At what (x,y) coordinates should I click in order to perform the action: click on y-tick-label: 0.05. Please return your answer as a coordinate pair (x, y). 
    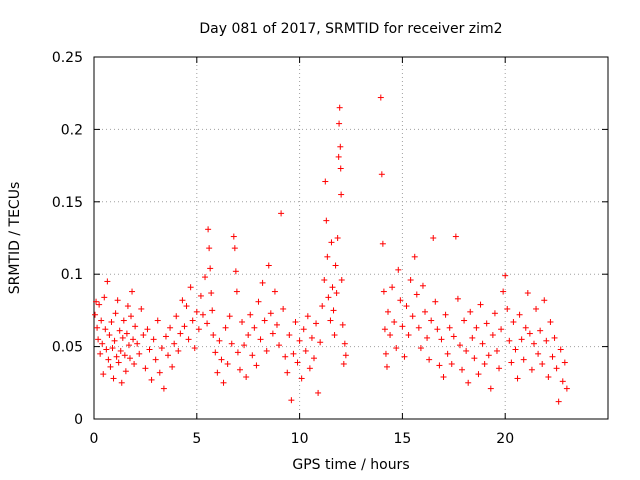
    Looking at the image, I should click on (67, 348).